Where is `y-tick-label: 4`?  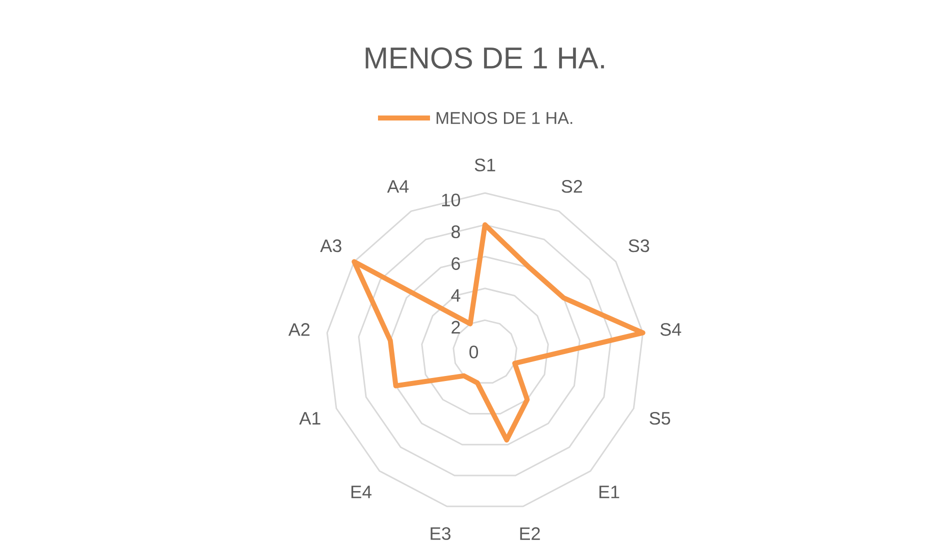
y-tick-label: 4 is located at coordinates (455, 295).